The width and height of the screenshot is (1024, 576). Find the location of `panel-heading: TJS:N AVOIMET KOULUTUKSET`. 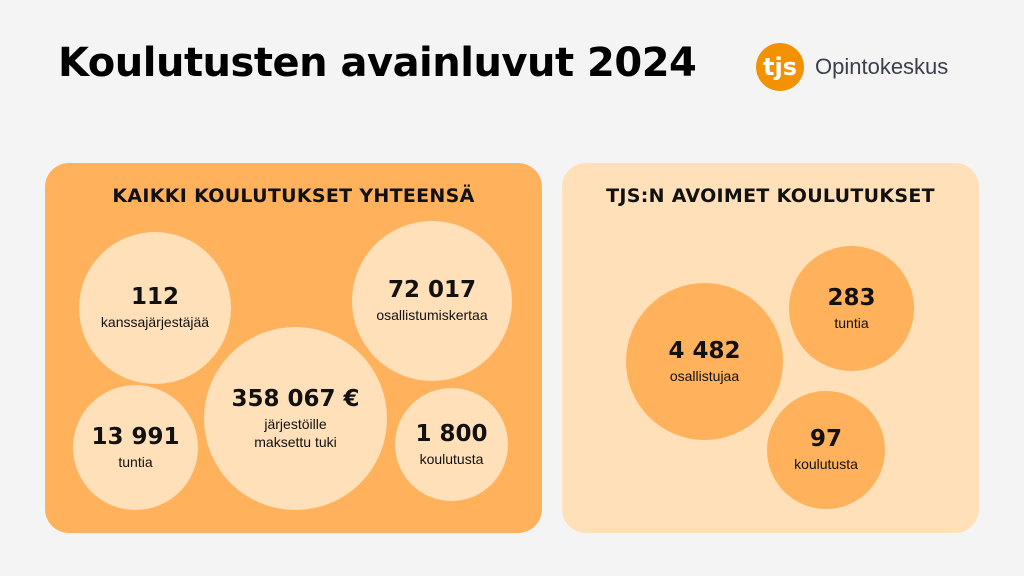

panel-heading: TJS:N AVOIMET KOULUTUKSET is located at coordinates (770, 196).